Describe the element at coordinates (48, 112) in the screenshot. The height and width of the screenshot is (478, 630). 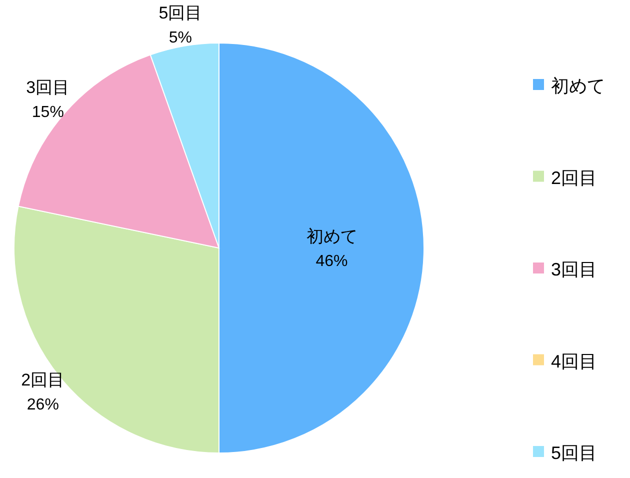
I see `data-label: 15%` at that location.